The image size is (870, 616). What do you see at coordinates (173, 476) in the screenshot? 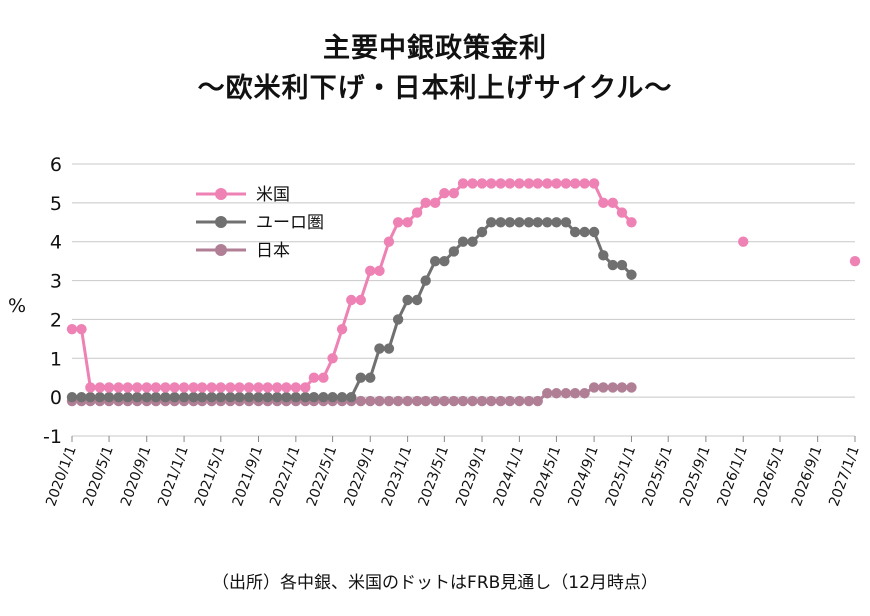
I see `x-tick-label: 2021/1/1` at bounding box center [173, 476].